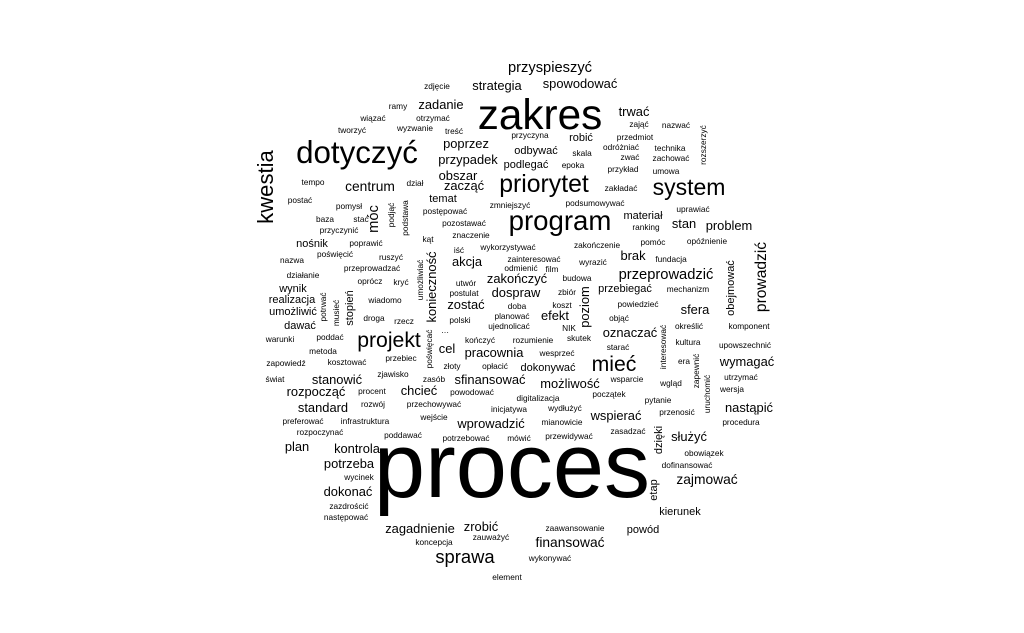 This screenshot has height=633, width=1024. Describe the element at coordinates (303, 275) in the screenshot. I see `word-126: działanie` at that location.